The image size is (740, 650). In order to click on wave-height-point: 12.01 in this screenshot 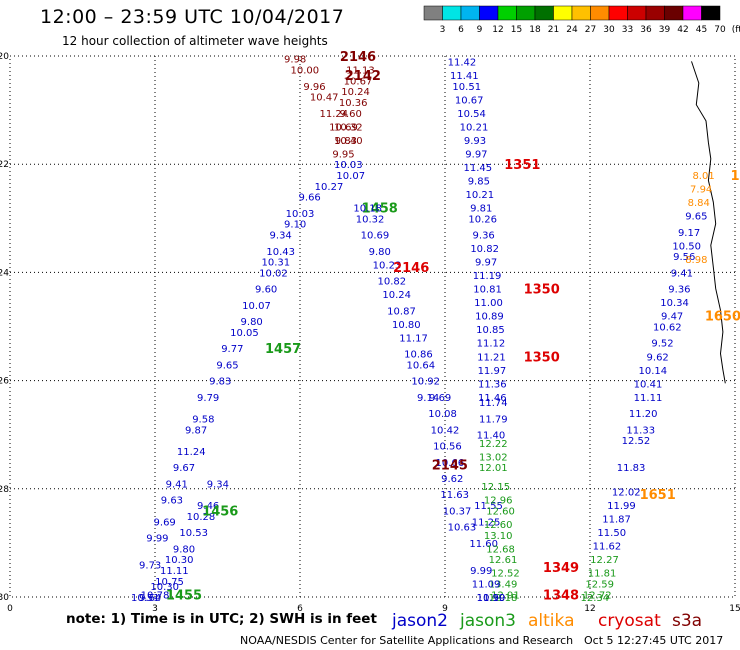, I will do `click(493, 468)`.